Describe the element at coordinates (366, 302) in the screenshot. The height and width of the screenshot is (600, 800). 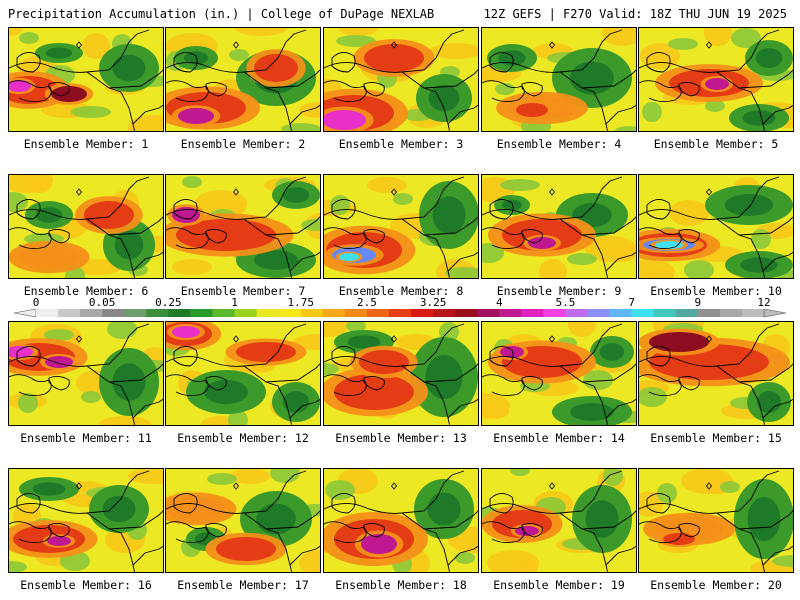
I see `colorbar-tick-label: 2.5` at that location.